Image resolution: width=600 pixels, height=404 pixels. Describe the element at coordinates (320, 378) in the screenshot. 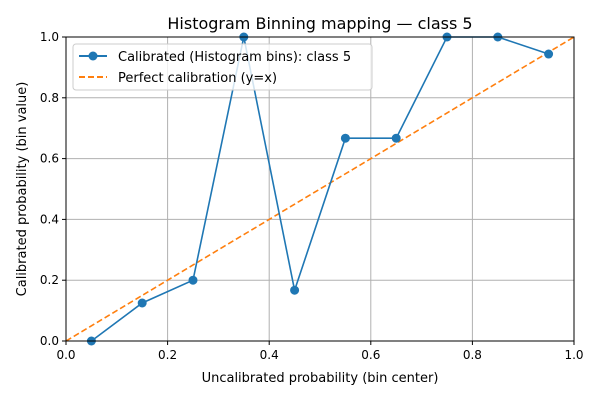

I see `x-axis-label: Uncalibrated probability (bin center)` at that location.